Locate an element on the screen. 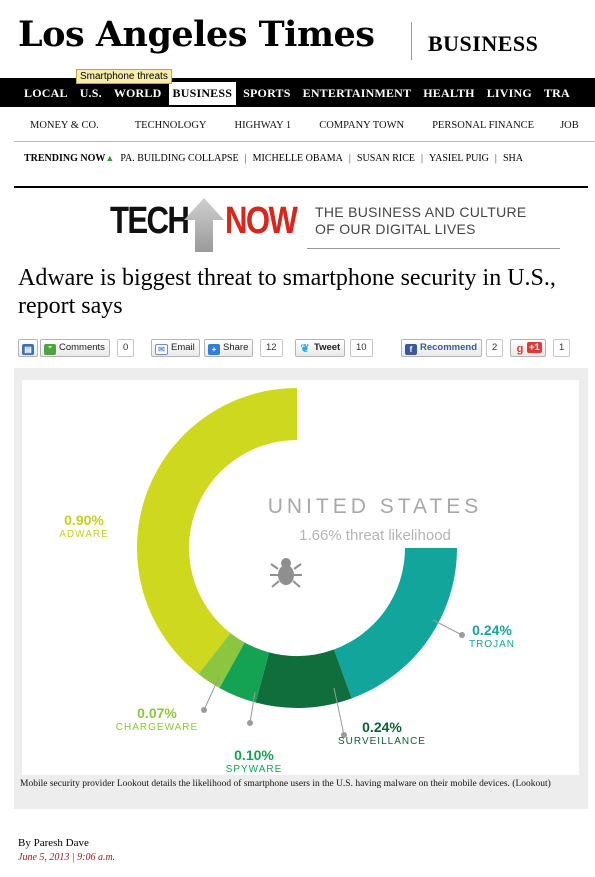 This screenshot has width=595, height=877. slice-chargeware is located at coordinates (221, 660).